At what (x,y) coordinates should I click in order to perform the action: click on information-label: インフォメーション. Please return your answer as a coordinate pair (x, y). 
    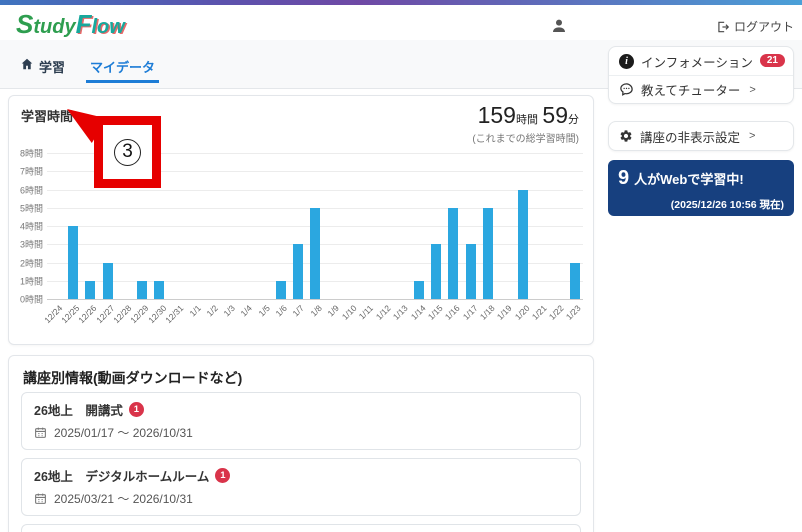
    Looking at the image, I should click on (697, 62).